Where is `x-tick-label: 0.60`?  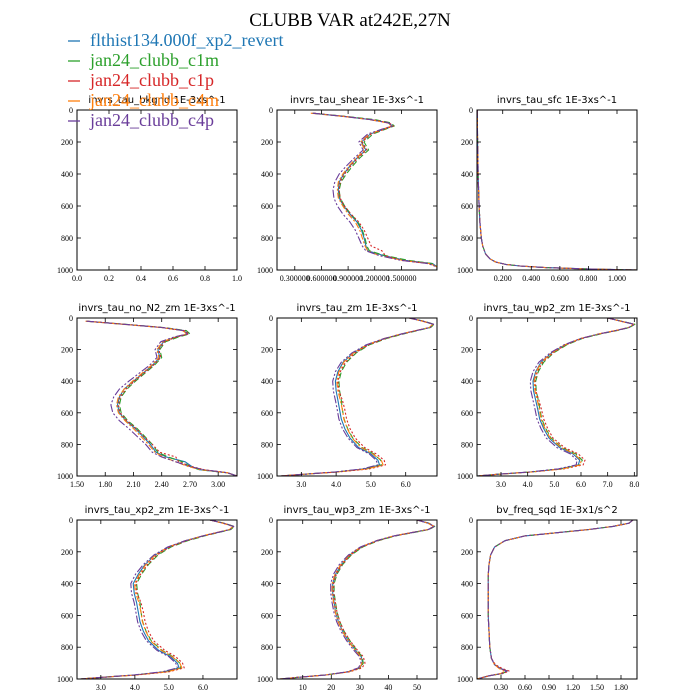 x-tick-label: 0.60 is located at coordinates (525, 687).